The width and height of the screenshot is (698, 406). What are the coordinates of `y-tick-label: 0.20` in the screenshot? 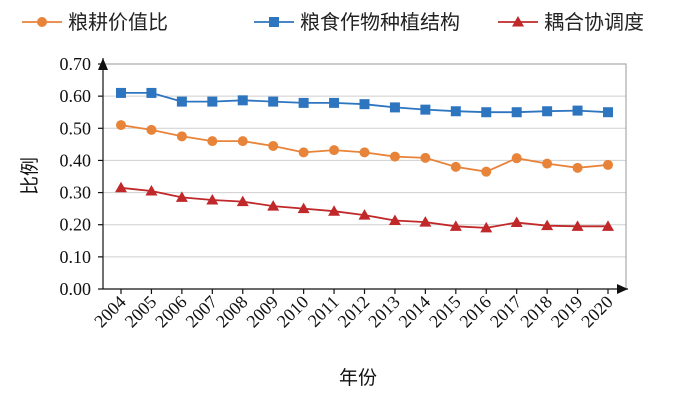 It's located at (76, 225).